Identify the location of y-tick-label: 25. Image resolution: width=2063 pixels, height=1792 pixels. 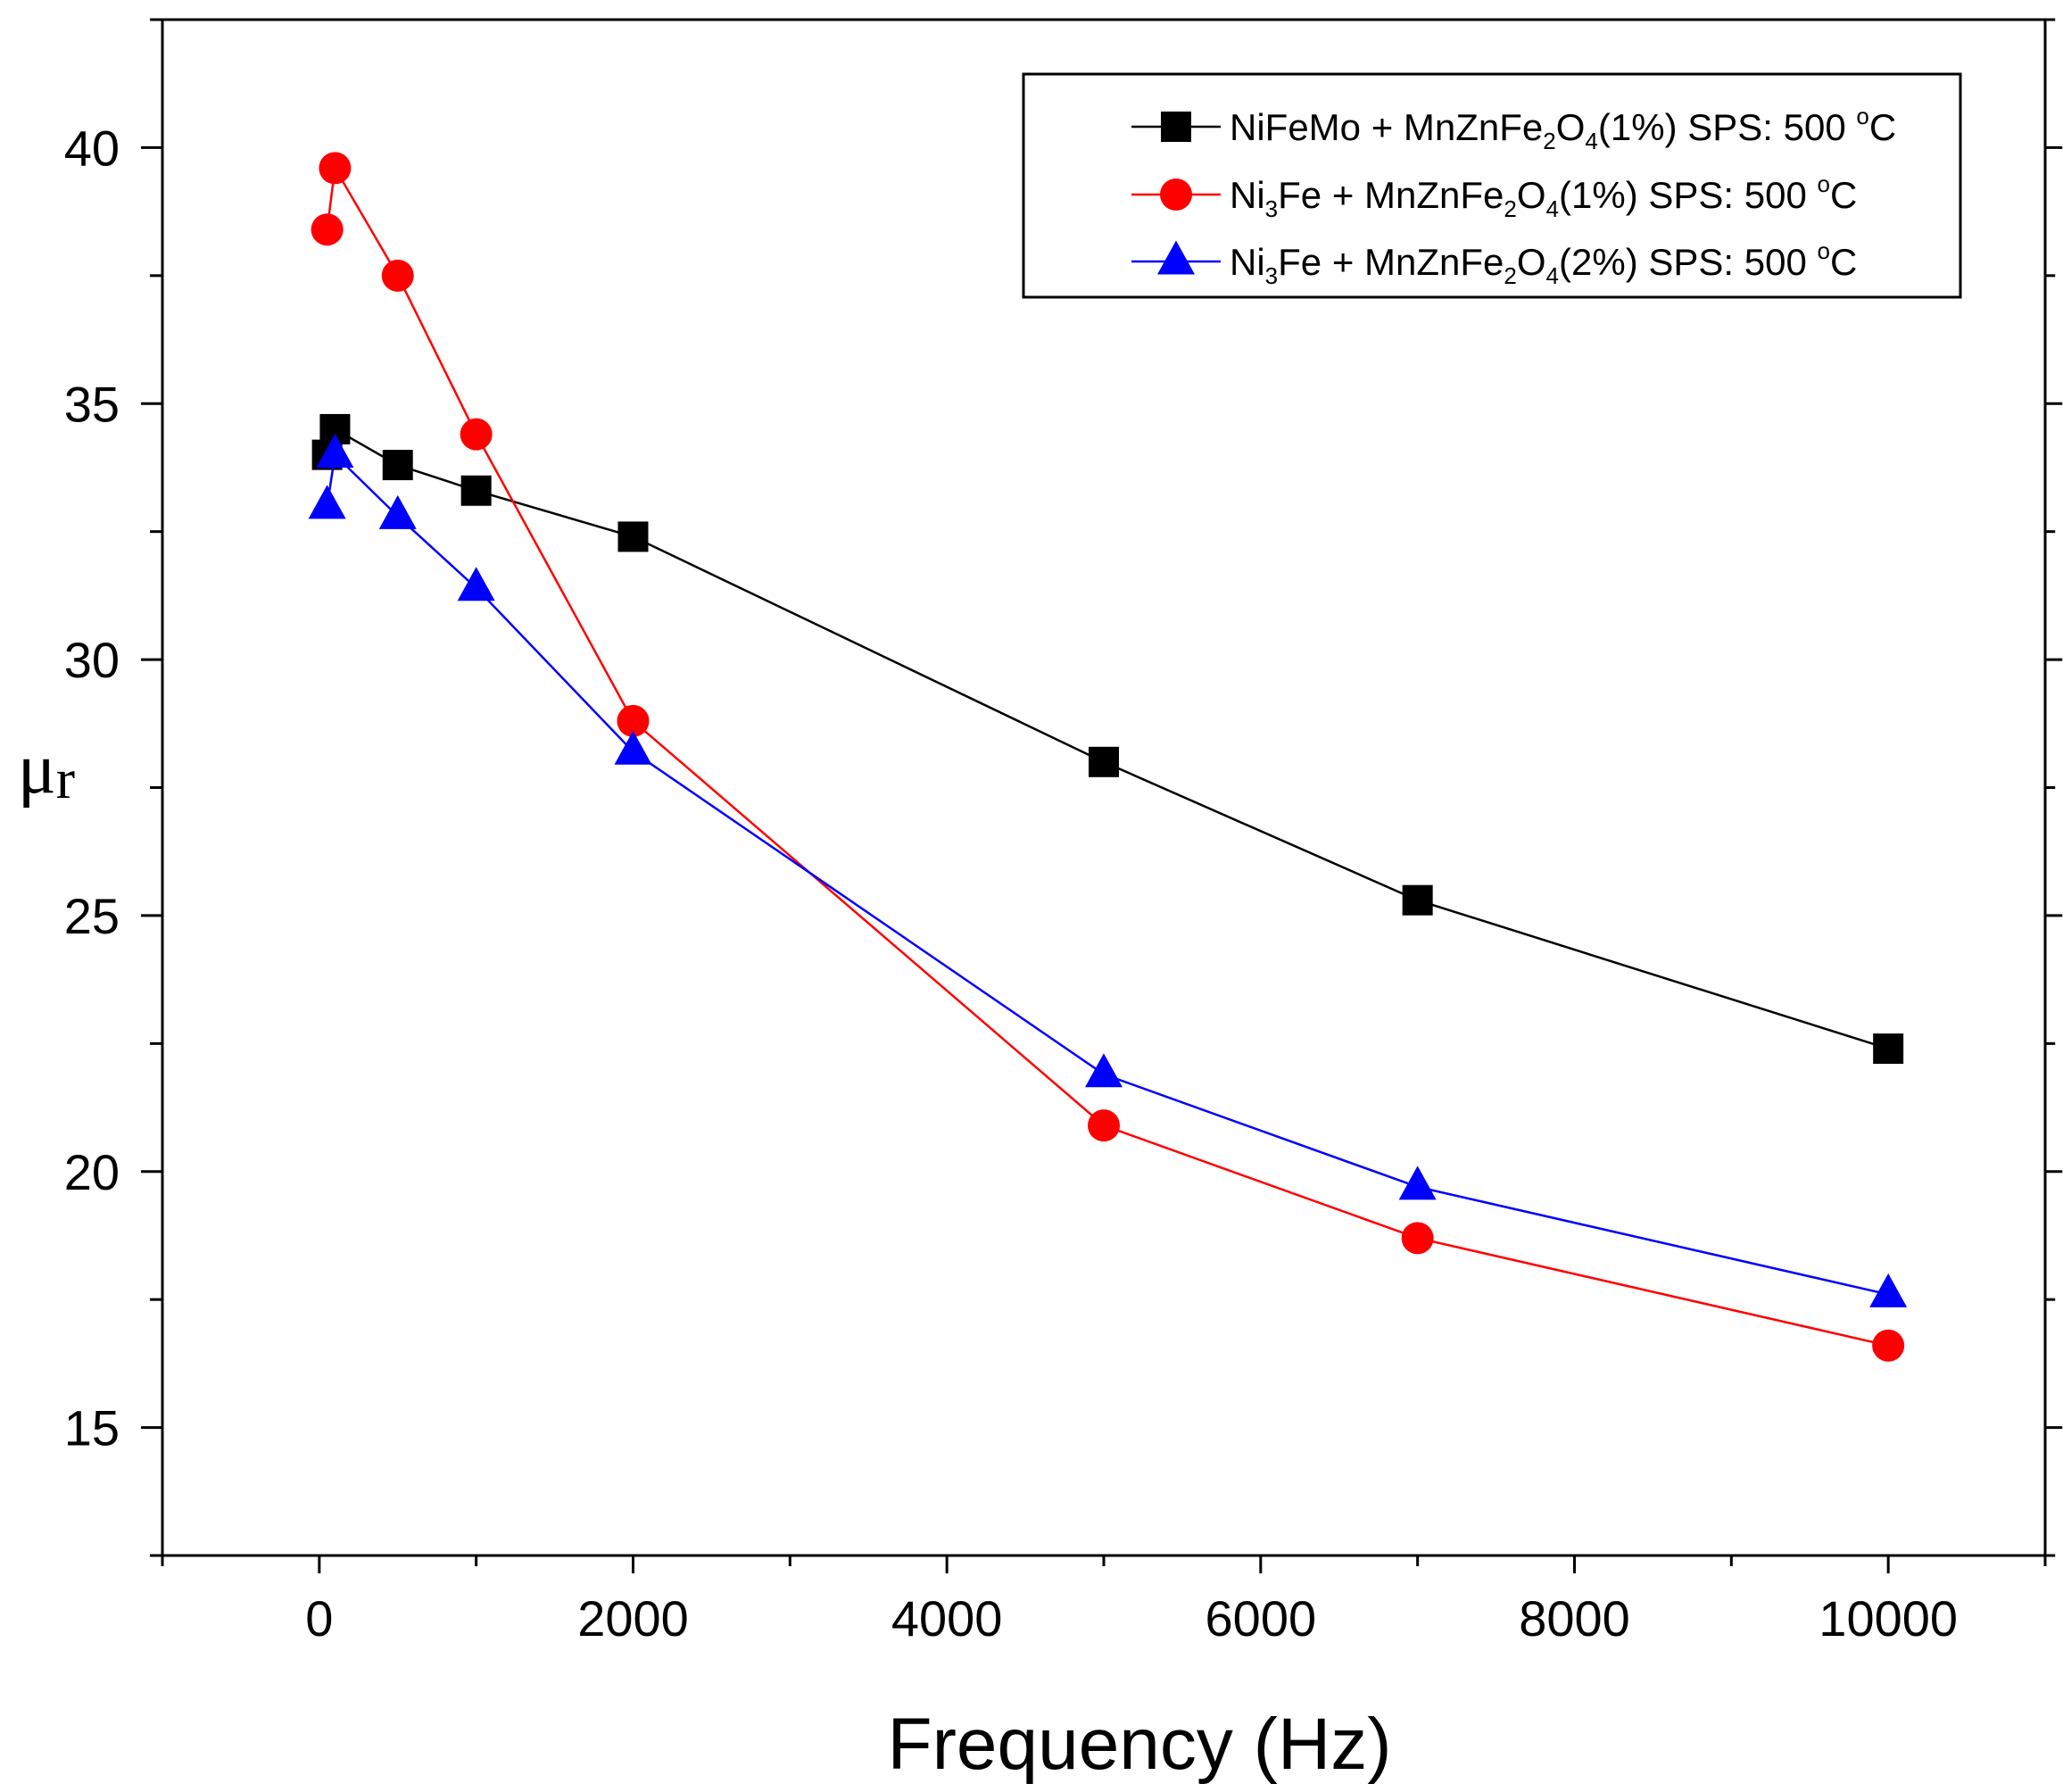
(92, 916).